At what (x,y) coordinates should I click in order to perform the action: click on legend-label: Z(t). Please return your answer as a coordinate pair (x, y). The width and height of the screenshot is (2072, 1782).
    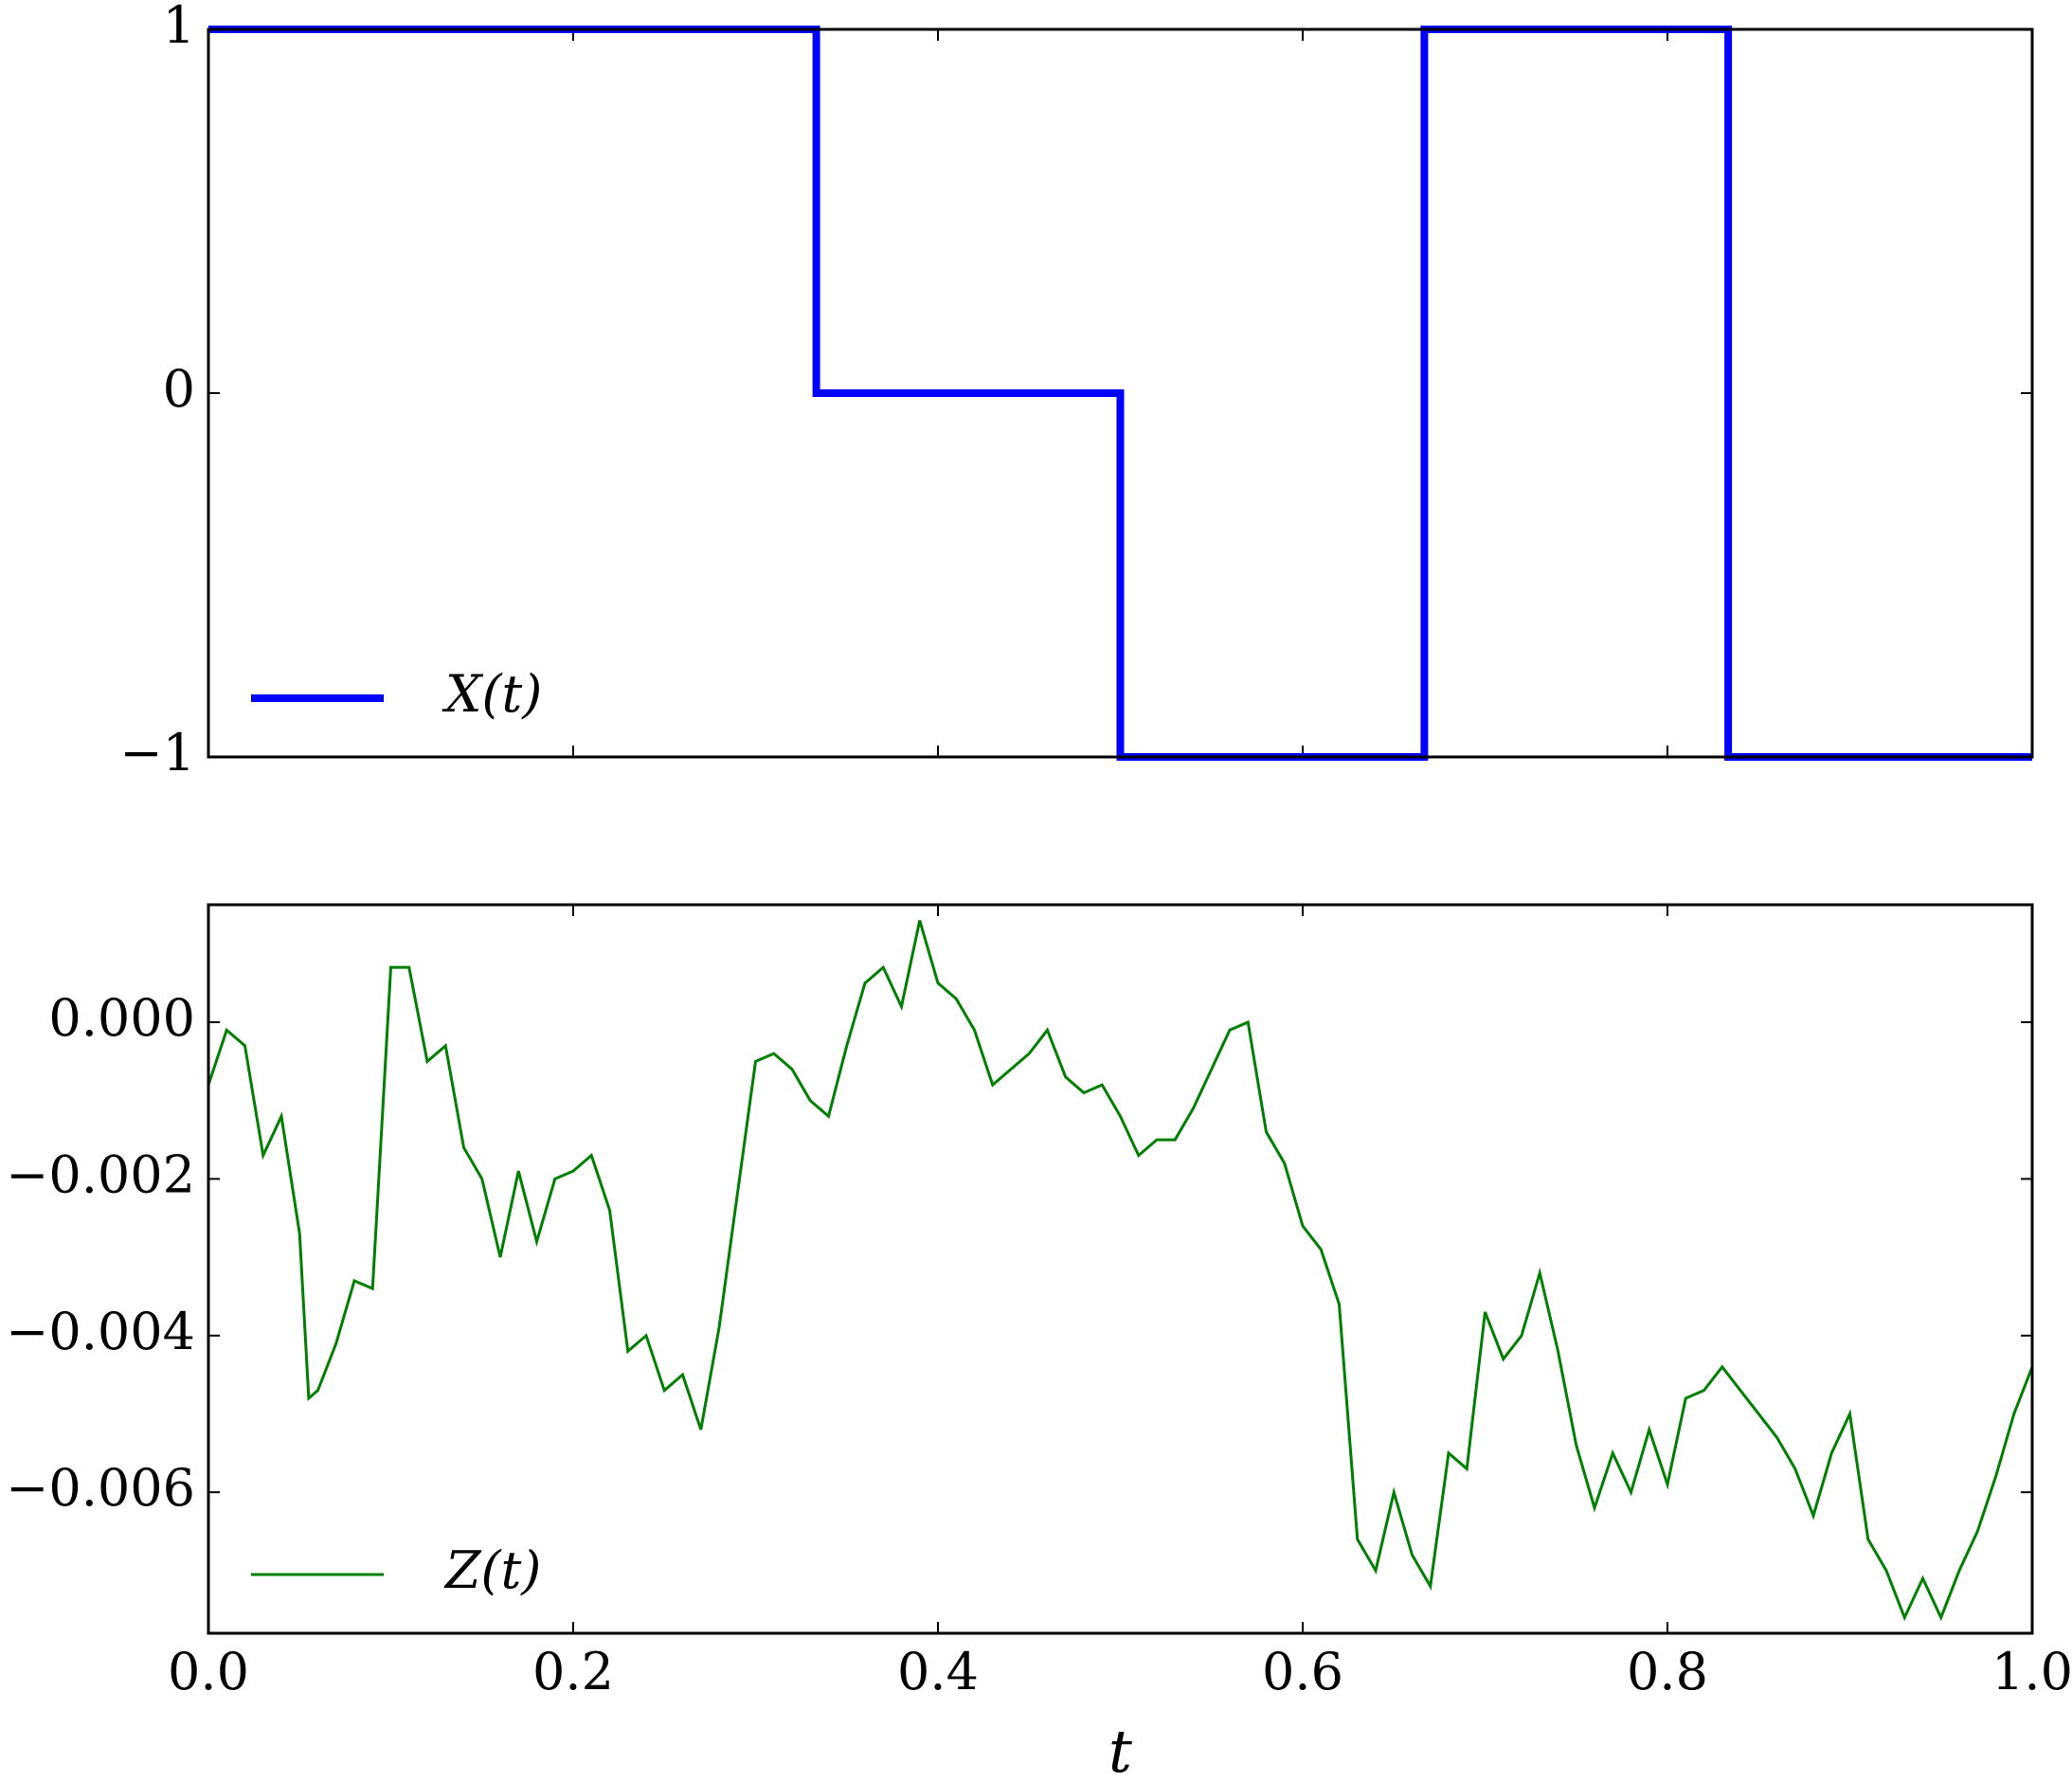
    Looking at the image, I should click on (492, 1570).